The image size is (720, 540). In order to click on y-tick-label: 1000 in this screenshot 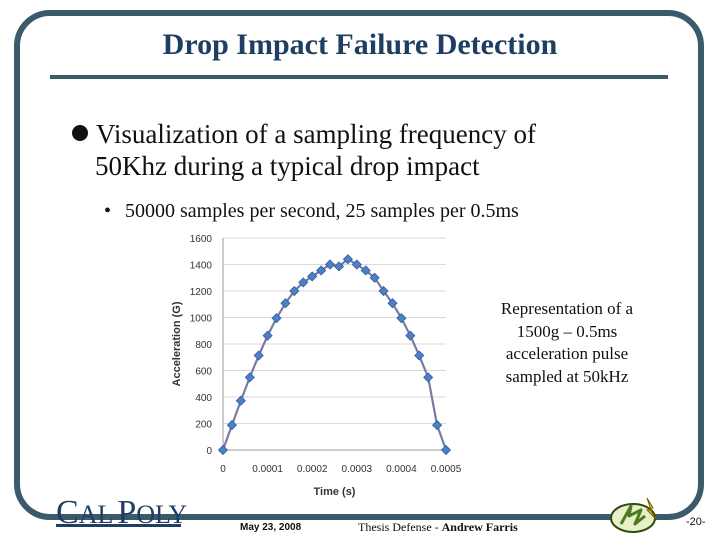, I will do `click(201, 319)`.